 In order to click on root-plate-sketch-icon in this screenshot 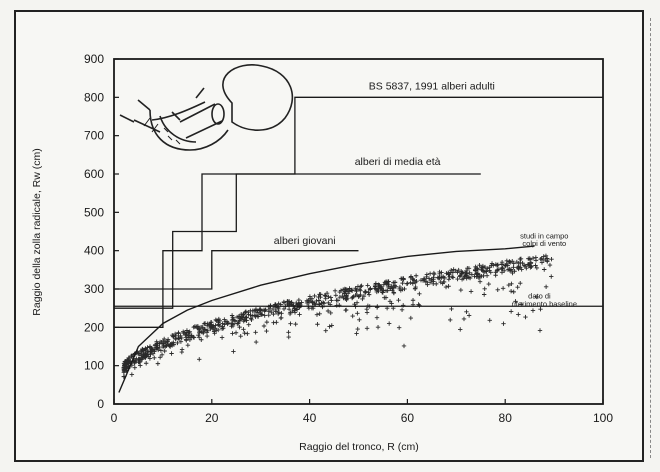, I will do `click(206, 107)`.